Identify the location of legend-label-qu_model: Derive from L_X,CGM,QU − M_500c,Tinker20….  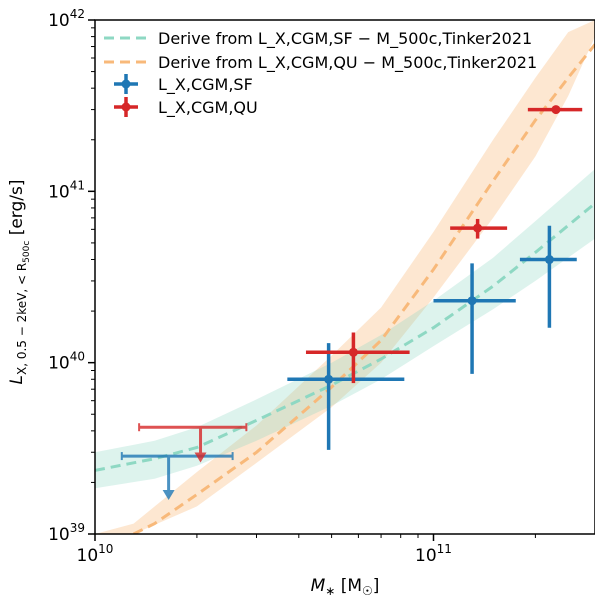
(347, 63).